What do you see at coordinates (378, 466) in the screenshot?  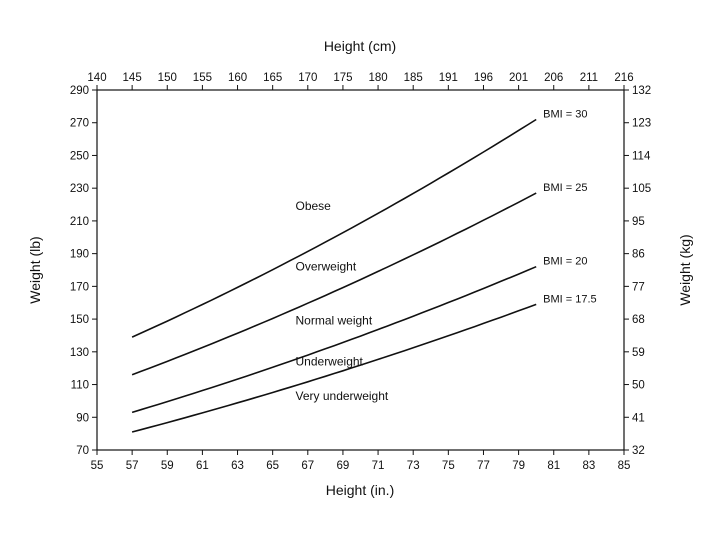 I see `x-tick-label-bottom: 71` at bounding box center [378, 466].